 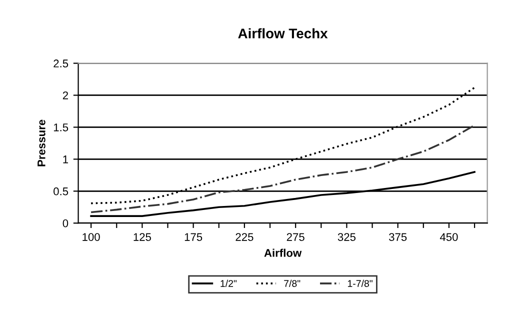 What do you see at coordinates (360, 283) in the screenshot?
I see `legend-label: 1-7/8"` at bounding box center [360, 283].